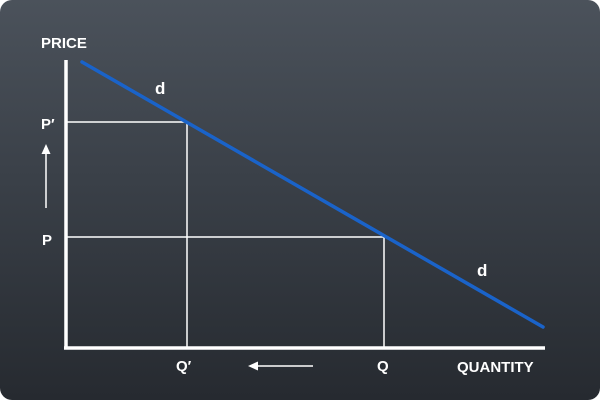 The height and width of the screenshot is (400, 600). What do you see at coordinates (160, 88) in the screenshot?
I see `curve-label-top: d` at bounding box center [160, 88].